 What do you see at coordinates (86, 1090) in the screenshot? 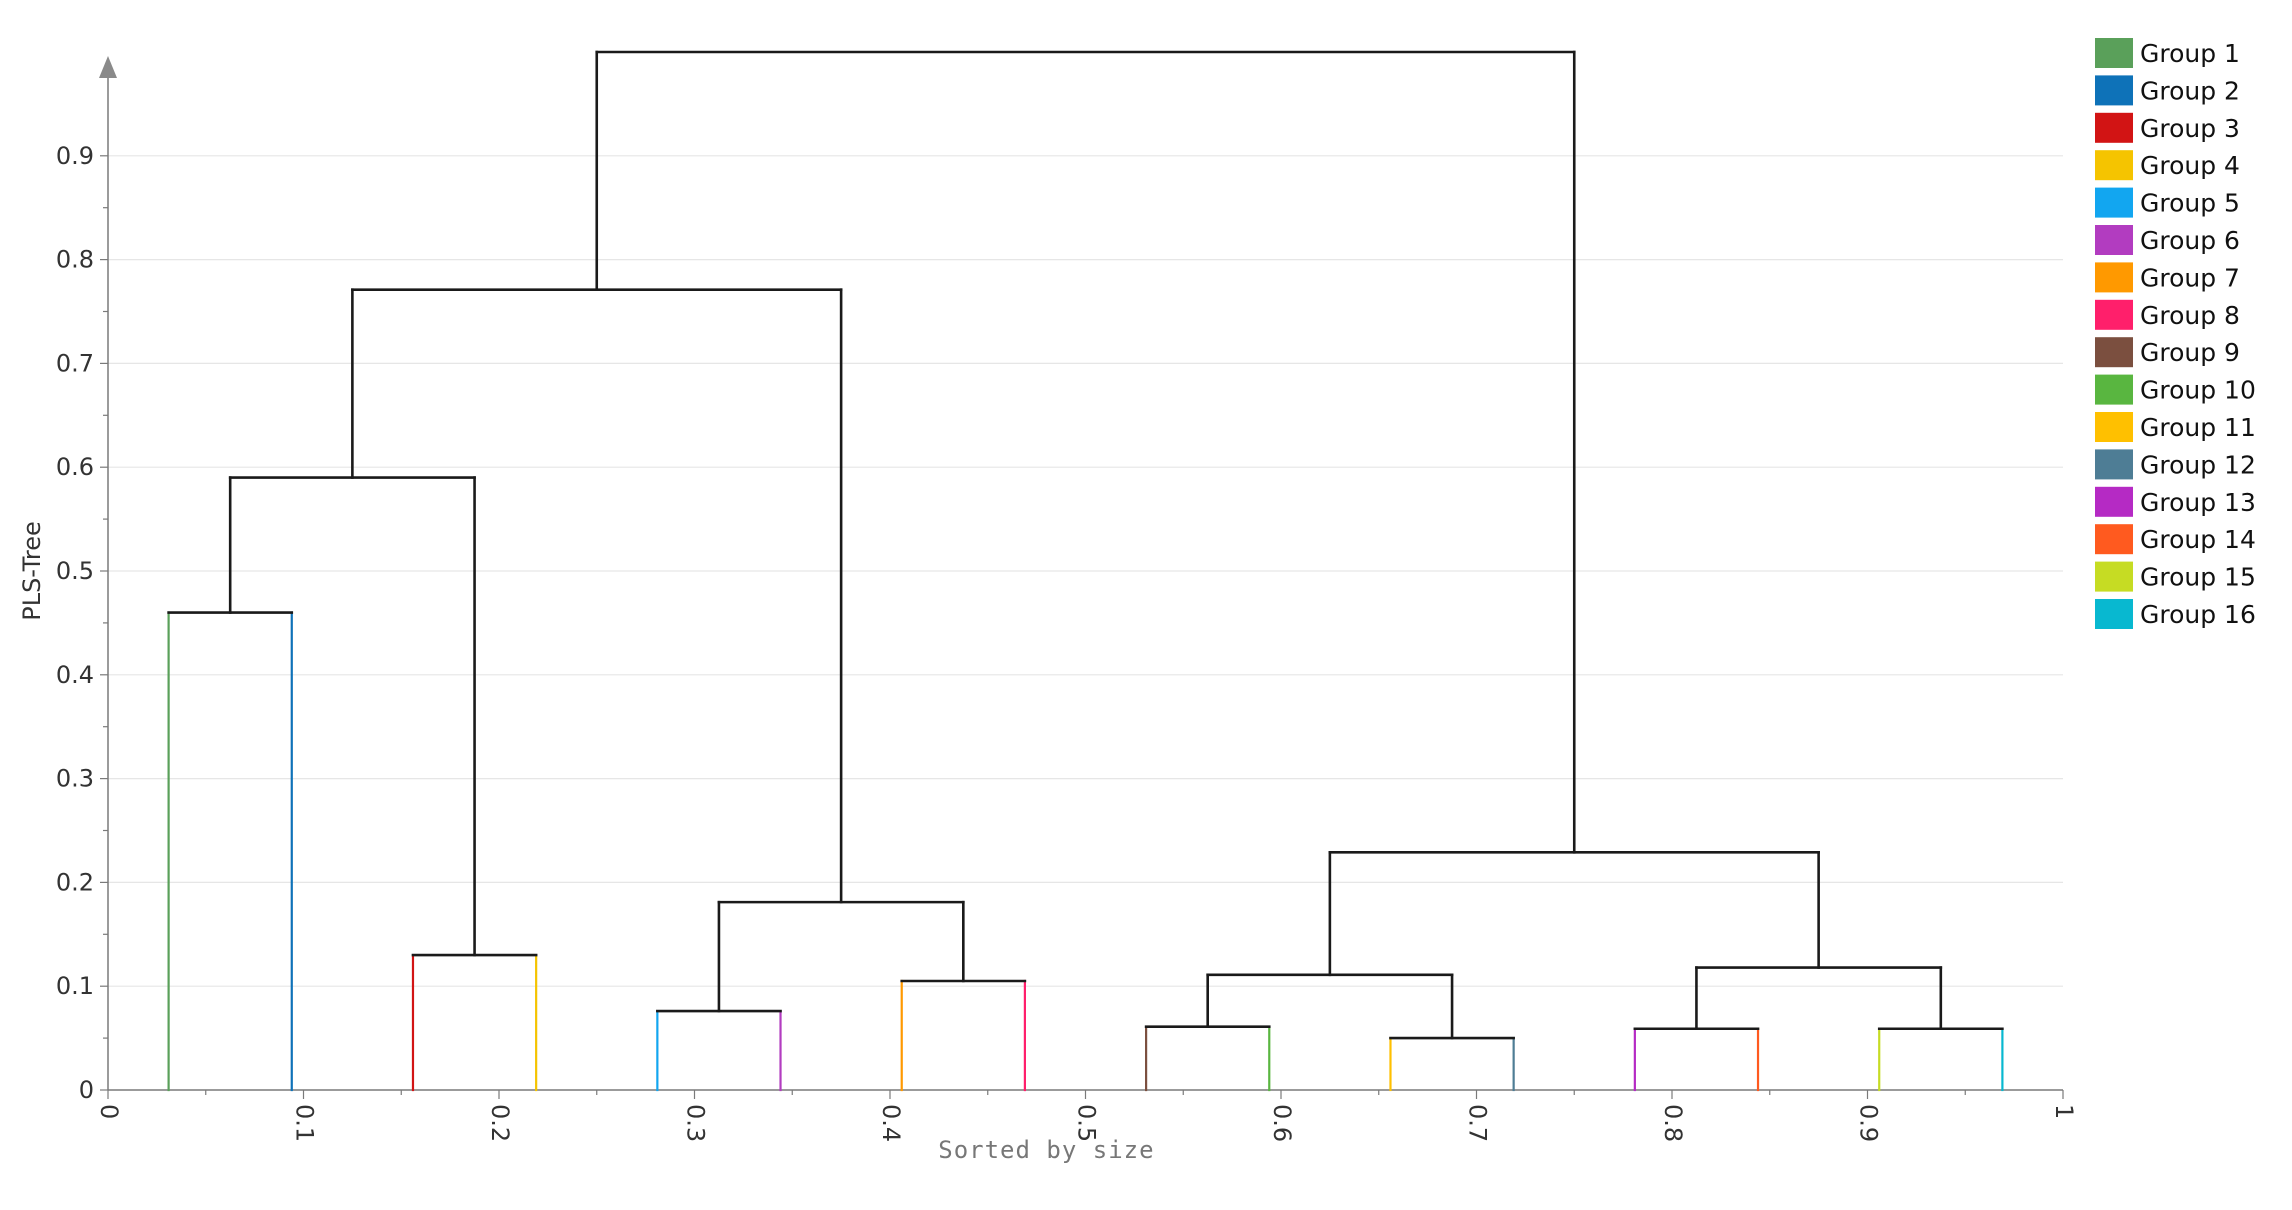
I see `y-tick-label: 0` at bounding box center [86, 1090].